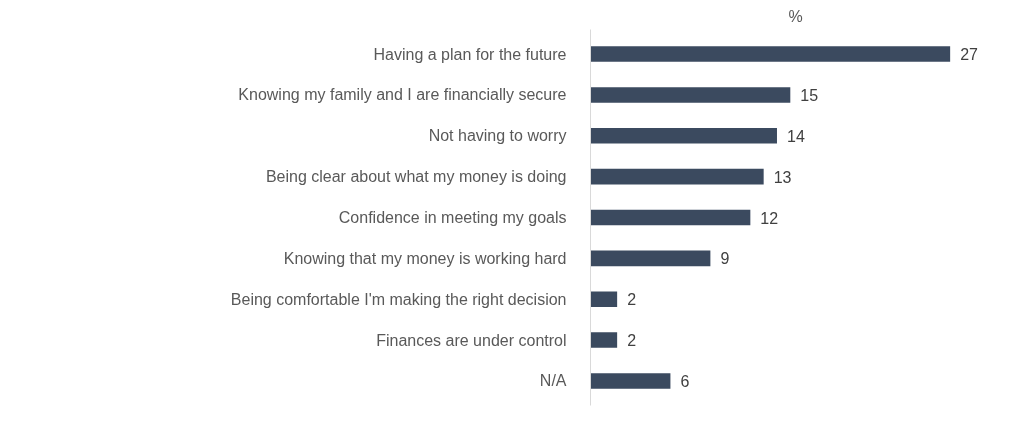  Describe the element at coordinates (452, 217) in the screenshot. I see `y-tick-label: Confidence in meeting my goals` at that location.